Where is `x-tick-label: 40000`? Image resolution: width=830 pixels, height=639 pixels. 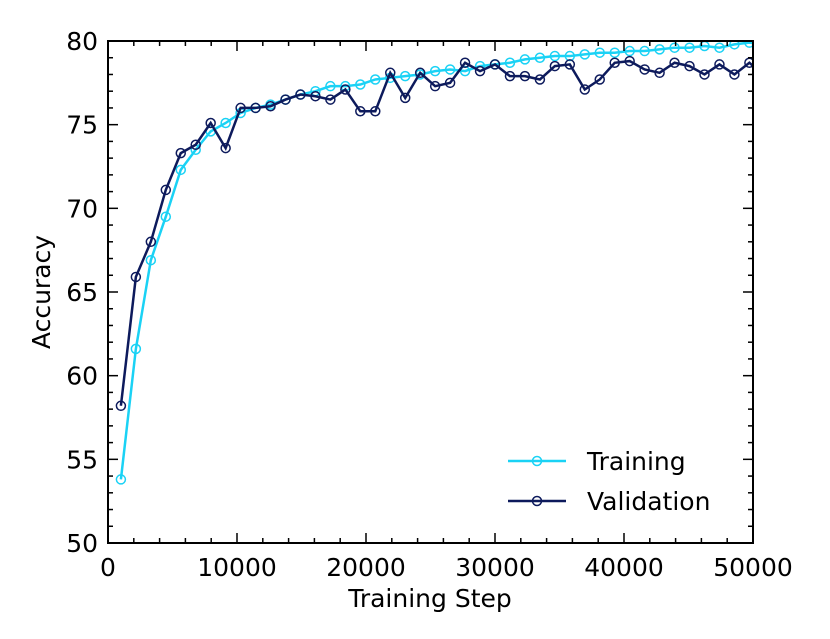
x-tick-label: 40000 is located at coordinates (624, 567).